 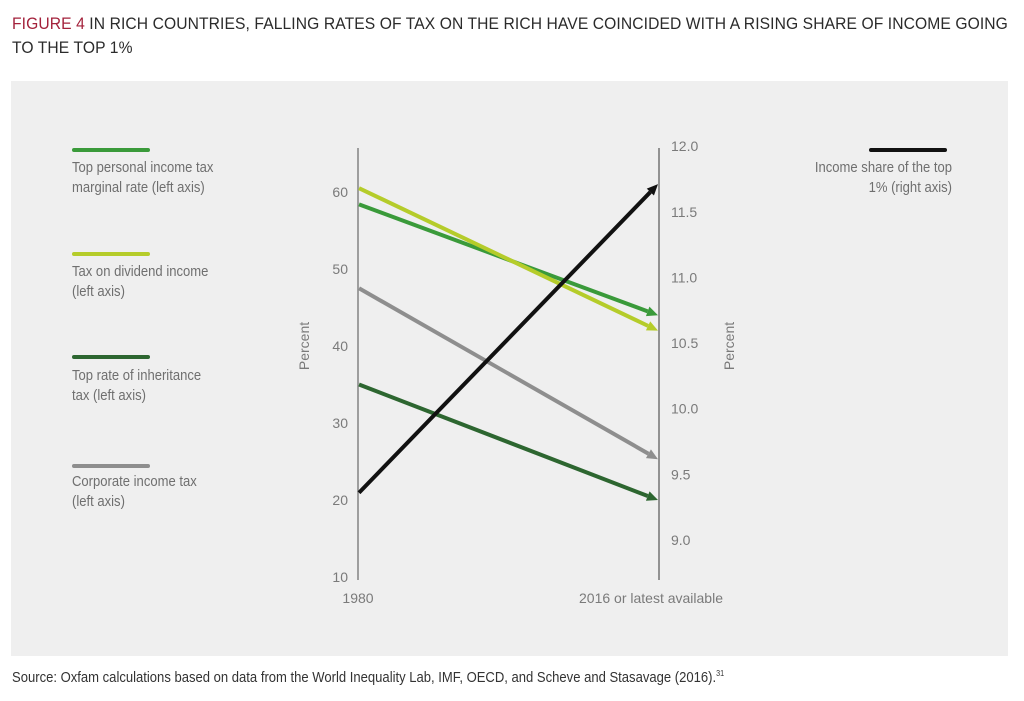 I want to click on left-tick-label: 40, so click(x=340, y=346).